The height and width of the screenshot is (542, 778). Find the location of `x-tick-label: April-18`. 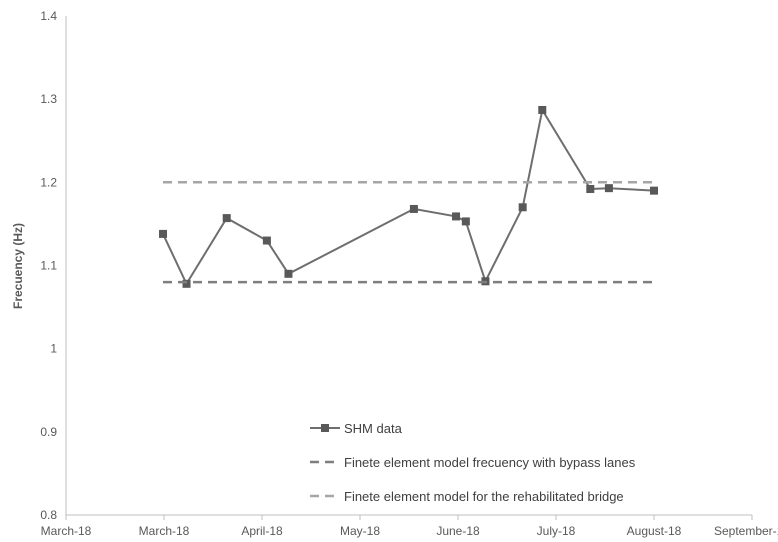

x-tick-label: April-18 is located at coordinates (262, 531).